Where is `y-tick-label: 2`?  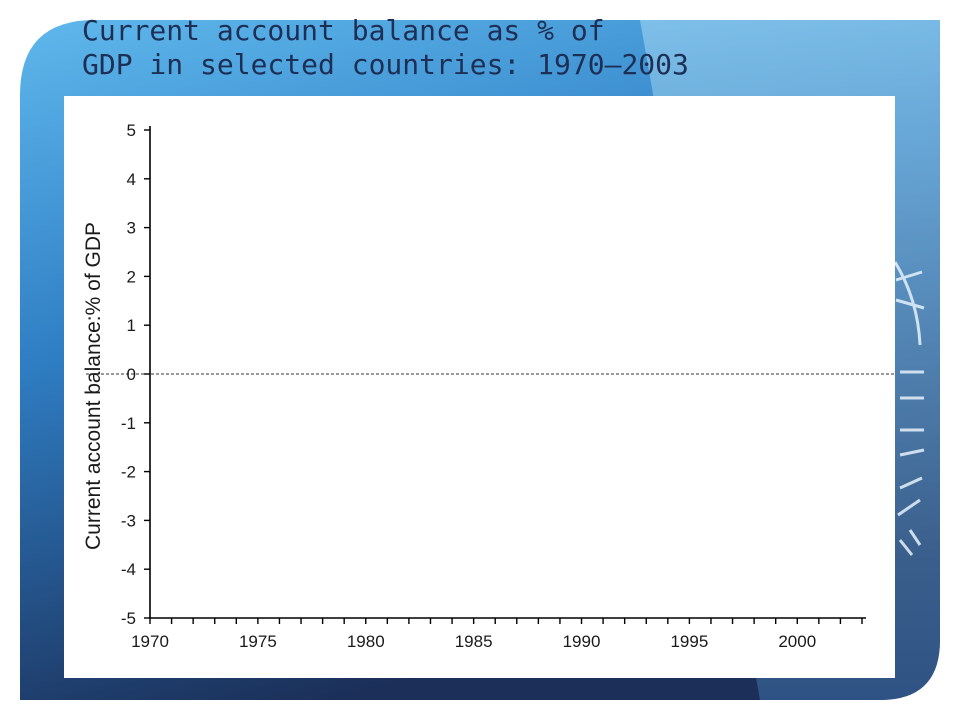
y-tick-label: 2 is located at coordinates (131, 276).